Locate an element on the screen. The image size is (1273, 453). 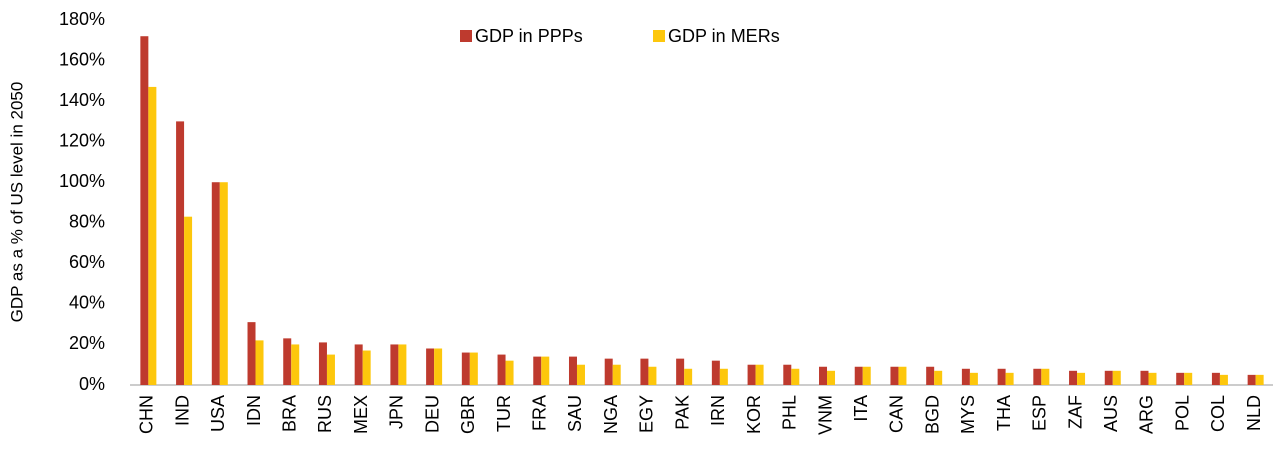
x-tick-label: NGA is located at coordinates (611, 414).